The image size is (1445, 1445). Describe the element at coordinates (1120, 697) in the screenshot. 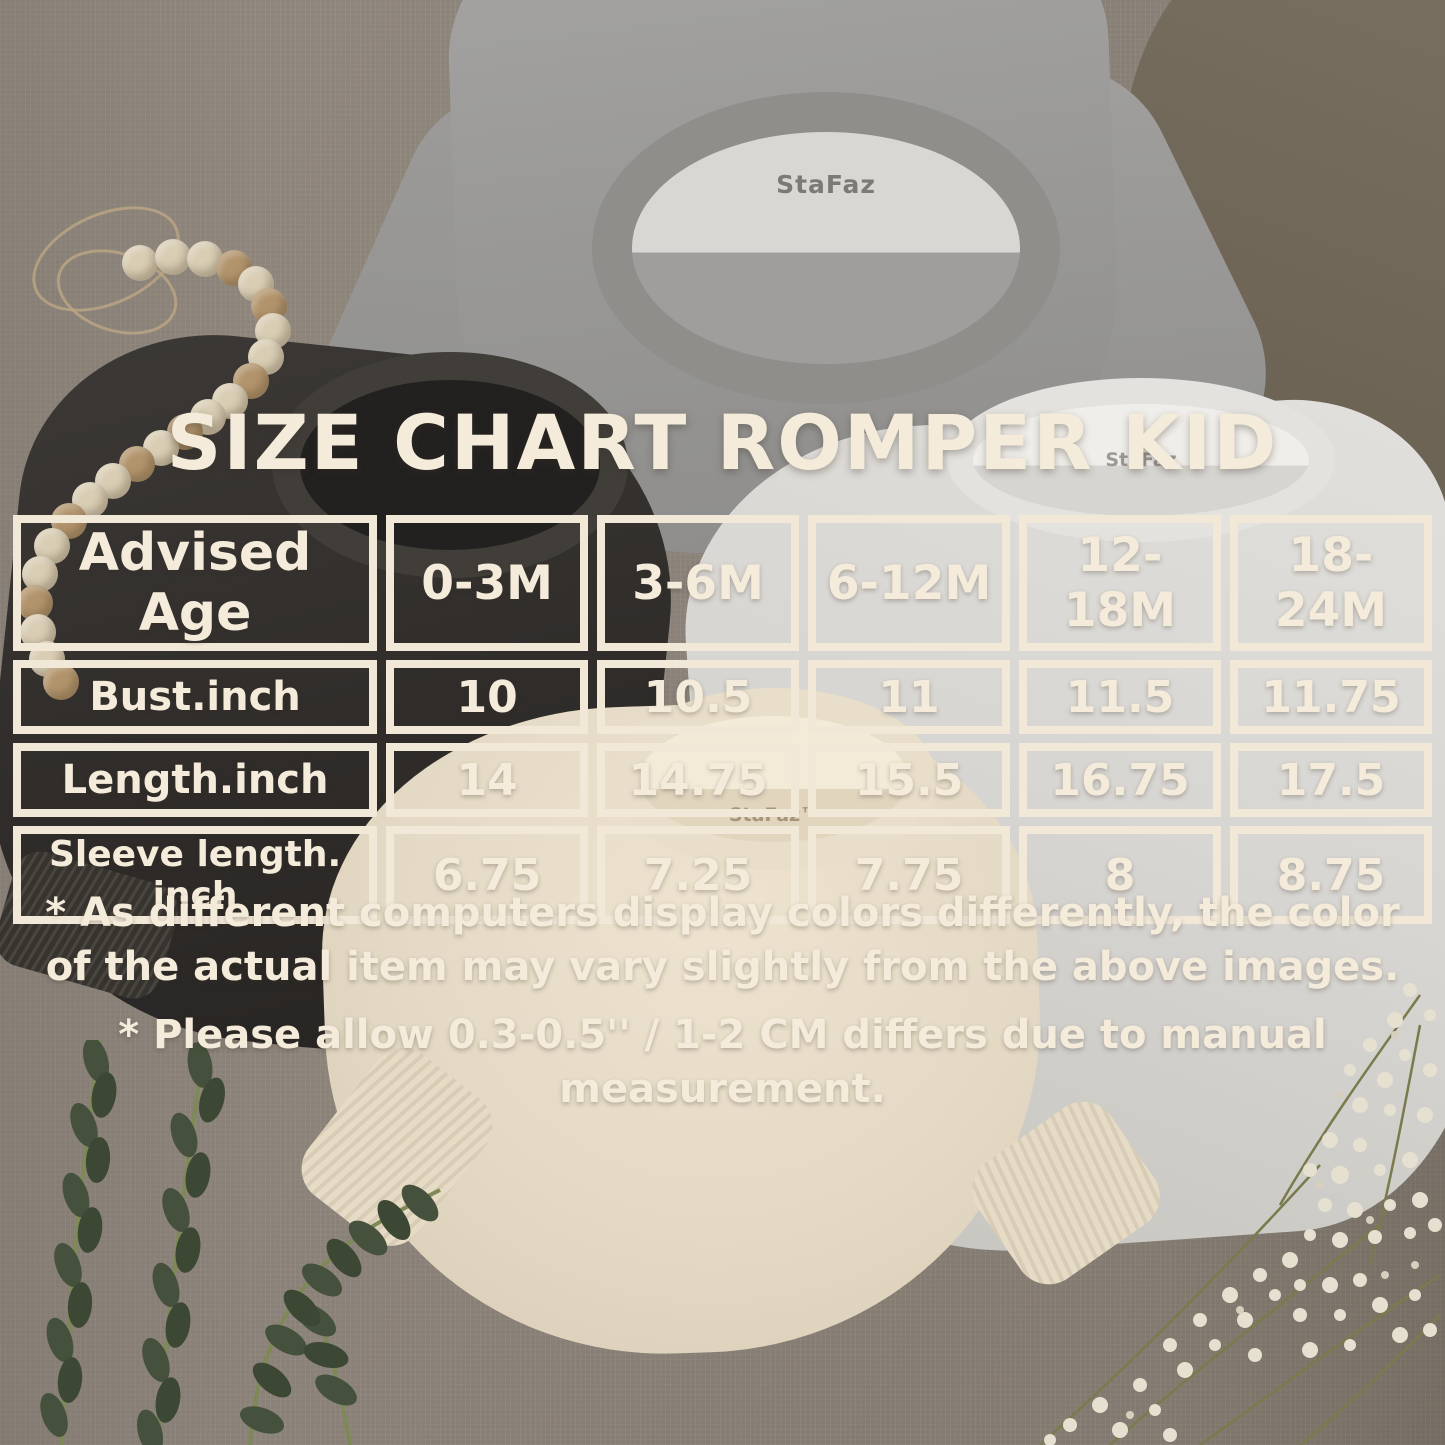

I see `table-cell: 11.5` at that location.